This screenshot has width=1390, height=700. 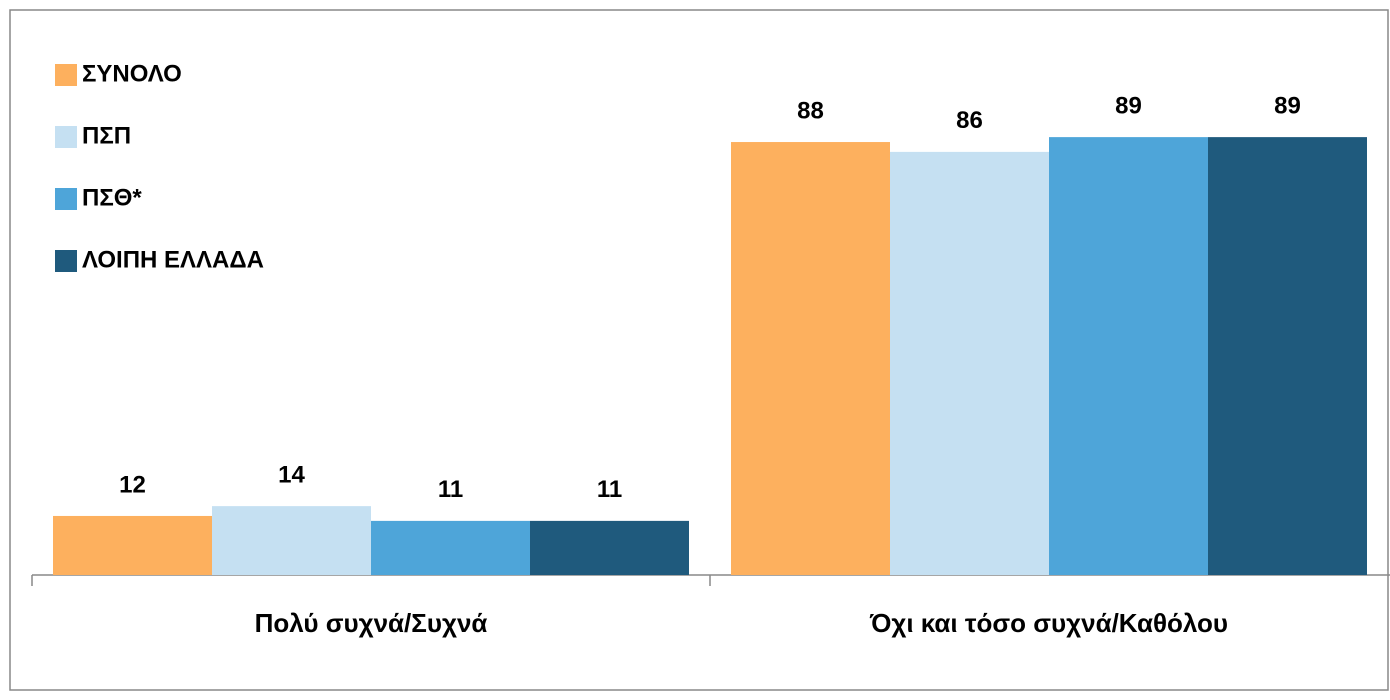 What do you see at coordinates (969, 120) in the screenshot?
I see `data-label: 86` at bounding box center [969, 120].